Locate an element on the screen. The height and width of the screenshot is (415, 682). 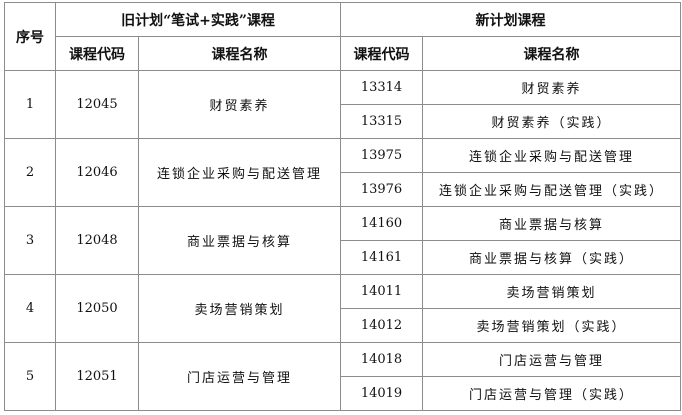
old-name-cell: 连锁企业采购与配送管理 is located at coordinates (239, 172).